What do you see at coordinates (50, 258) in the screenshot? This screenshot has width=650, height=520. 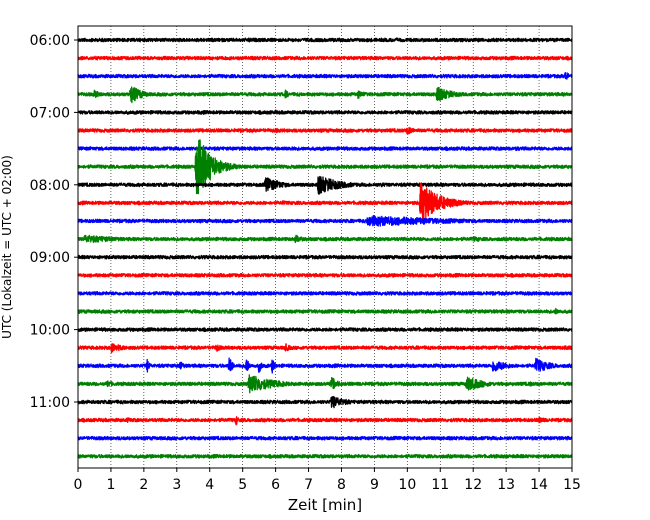 I see `y-tick-label: 09:00` at bounding box center [50, 258].